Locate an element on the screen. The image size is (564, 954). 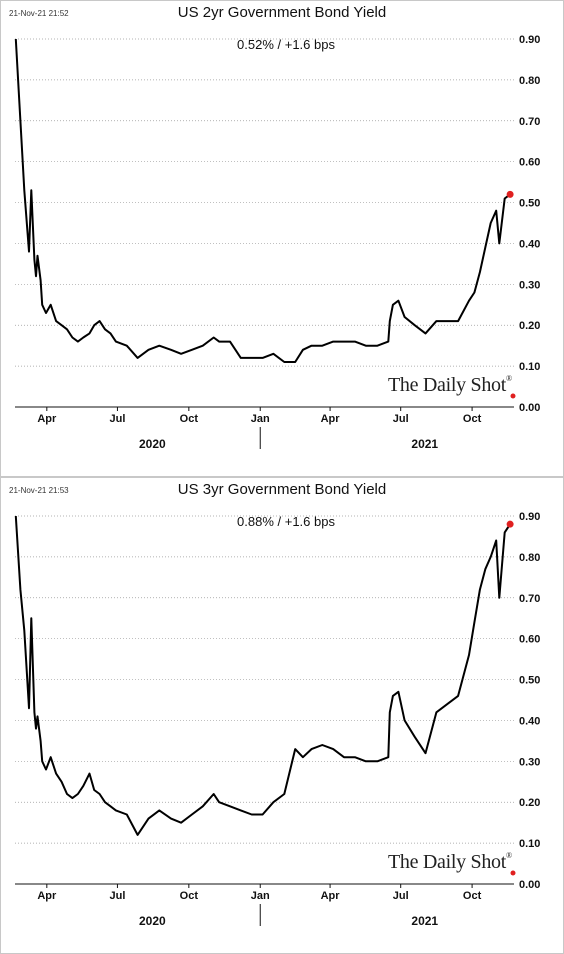
timestamp: 21-Nov-21 21:53 is located at coordinates (39, 490).